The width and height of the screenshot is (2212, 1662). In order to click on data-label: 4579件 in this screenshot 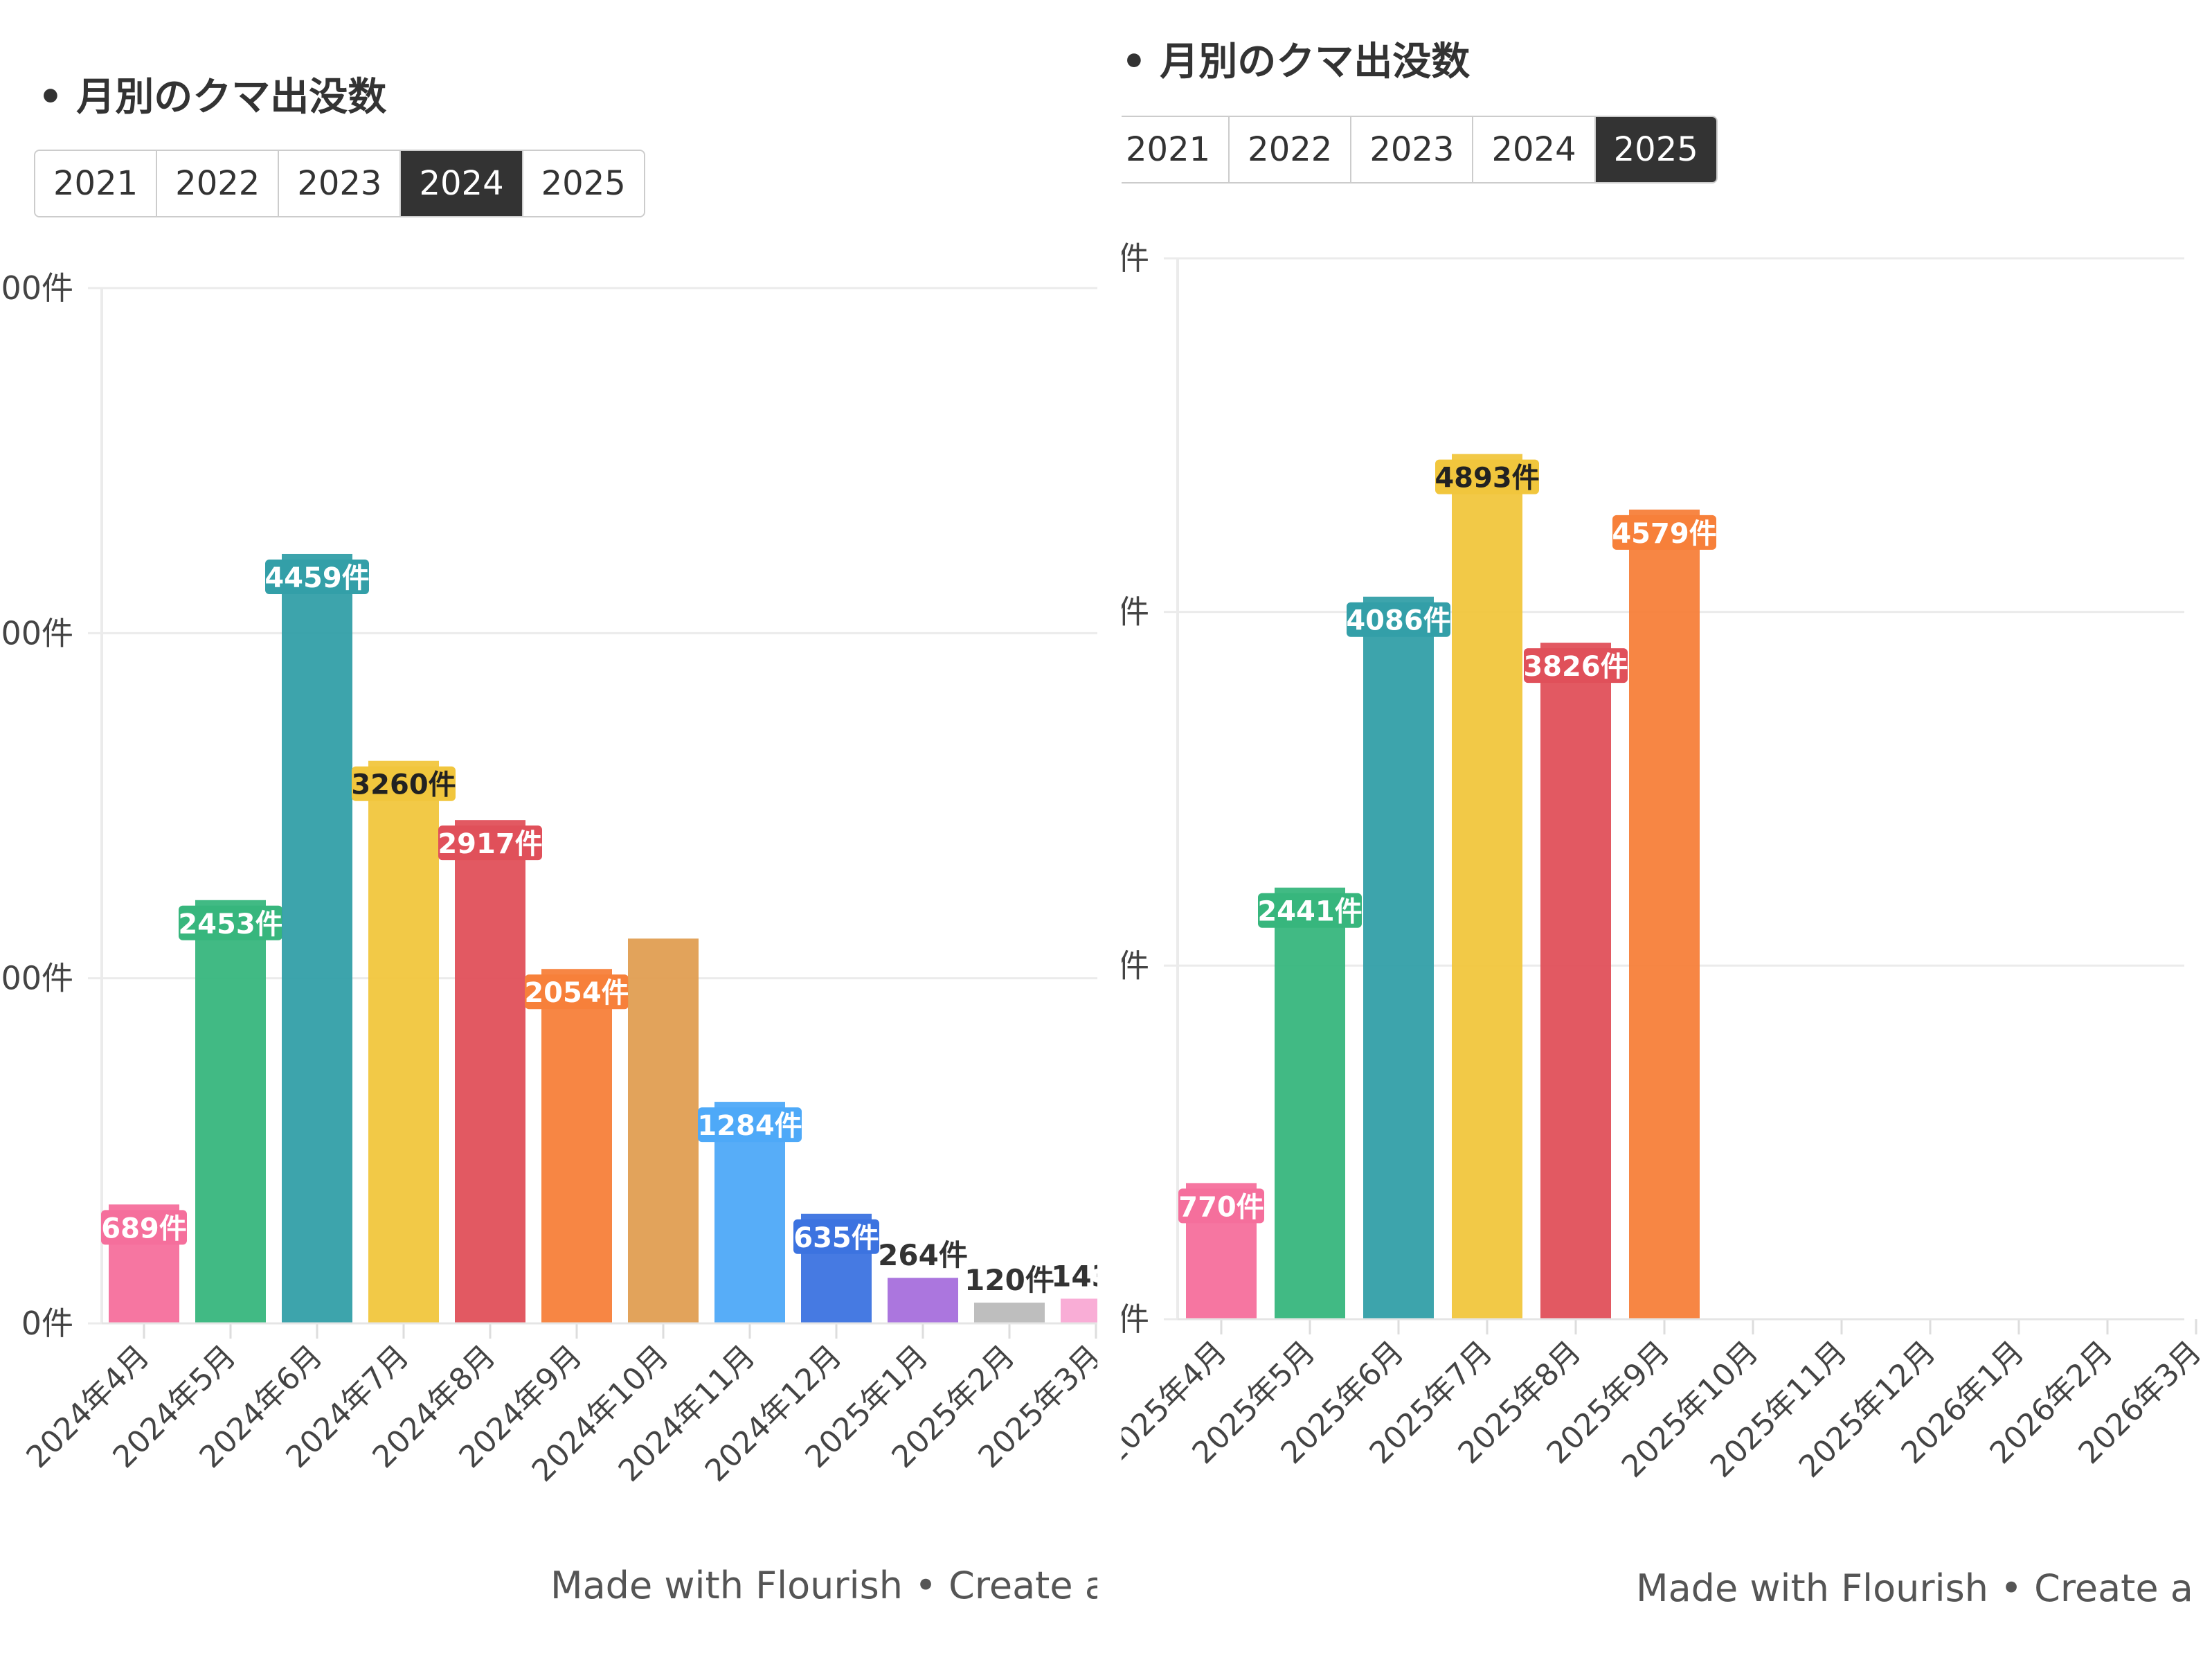, I will do `click(1664, 534)`.